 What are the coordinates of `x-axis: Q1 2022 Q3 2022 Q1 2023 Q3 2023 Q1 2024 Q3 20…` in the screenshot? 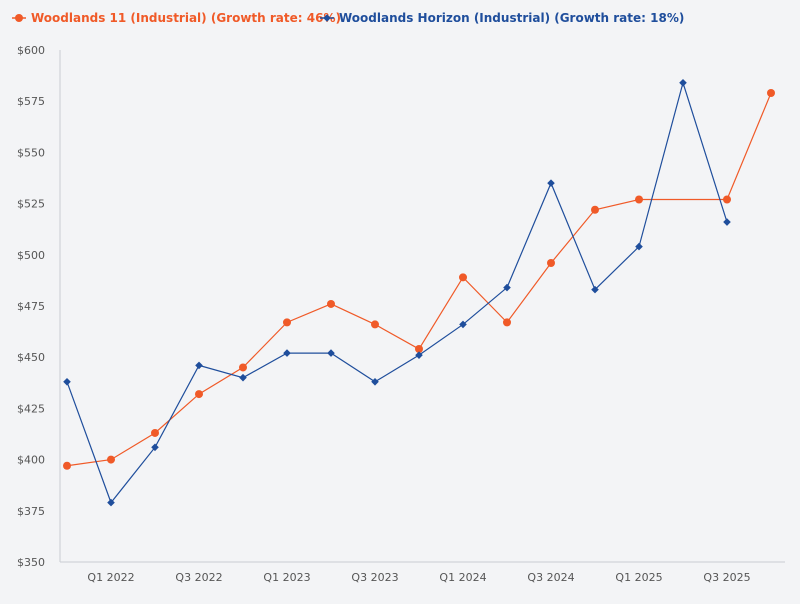 It's located at (422, 572).